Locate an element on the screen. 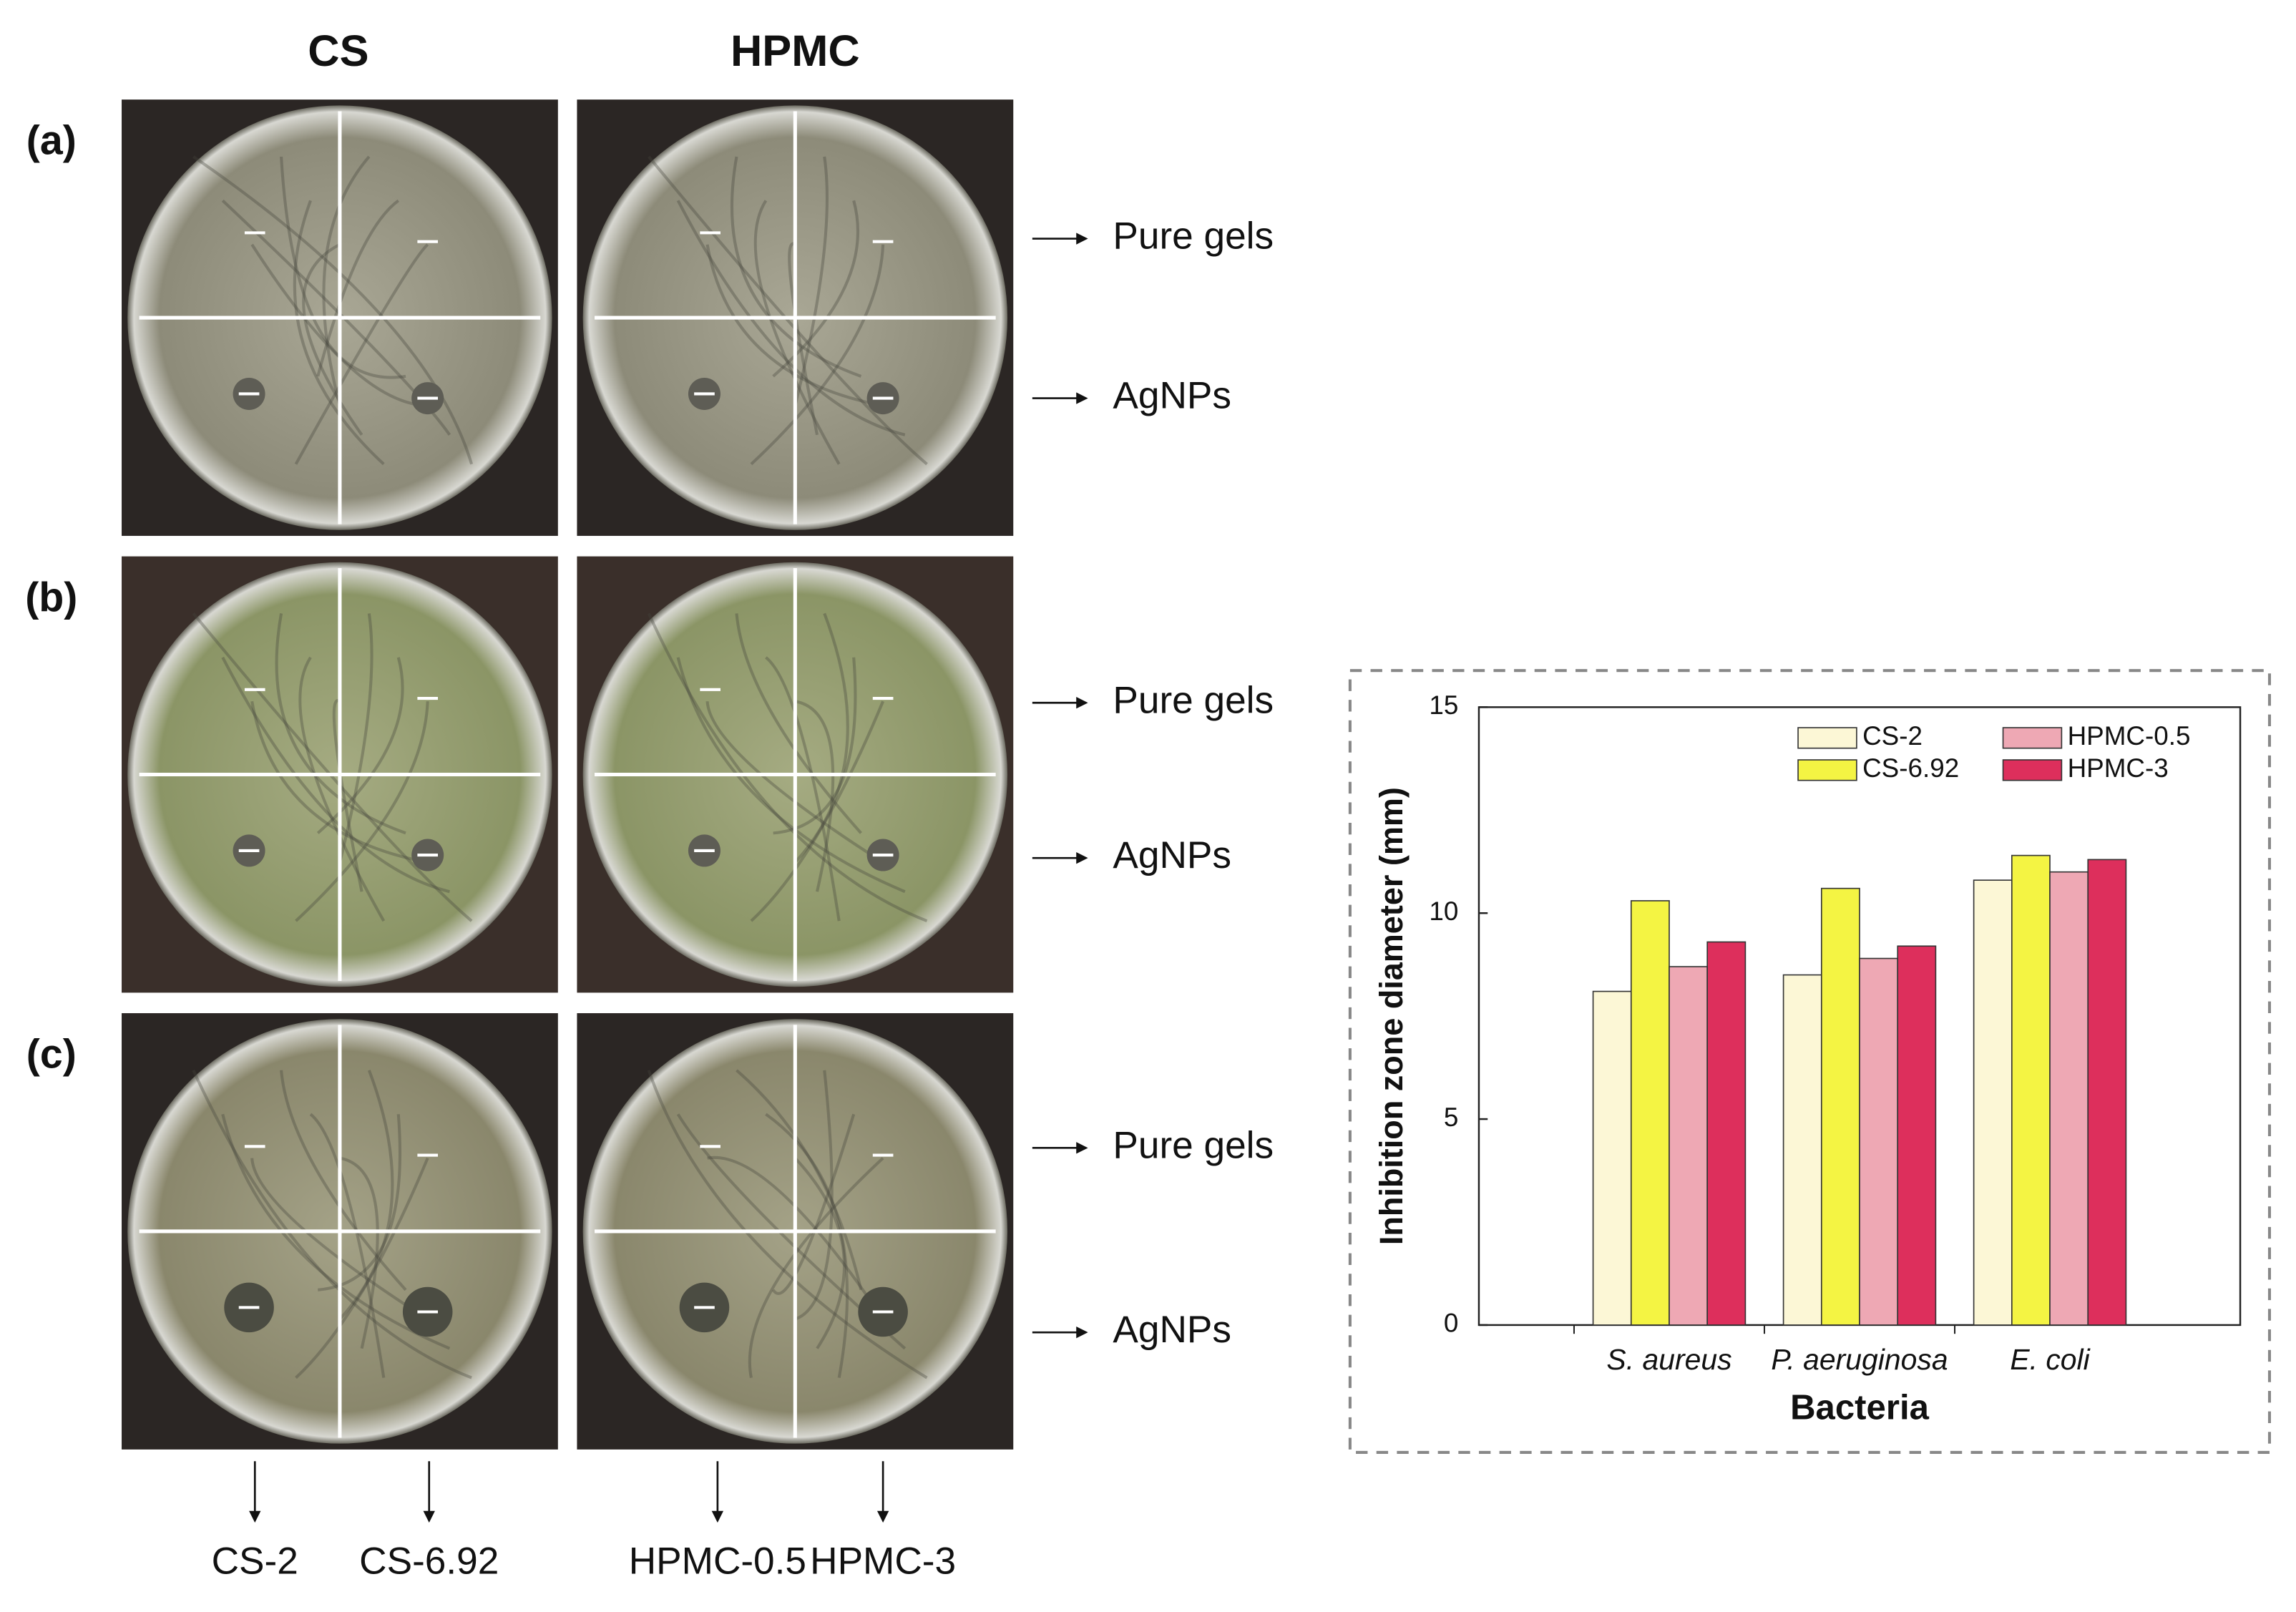 Image resolution: width=2296 pixels, height=1612 pixels. y-tick-label: 10 is located at coordinates (1443, 911).